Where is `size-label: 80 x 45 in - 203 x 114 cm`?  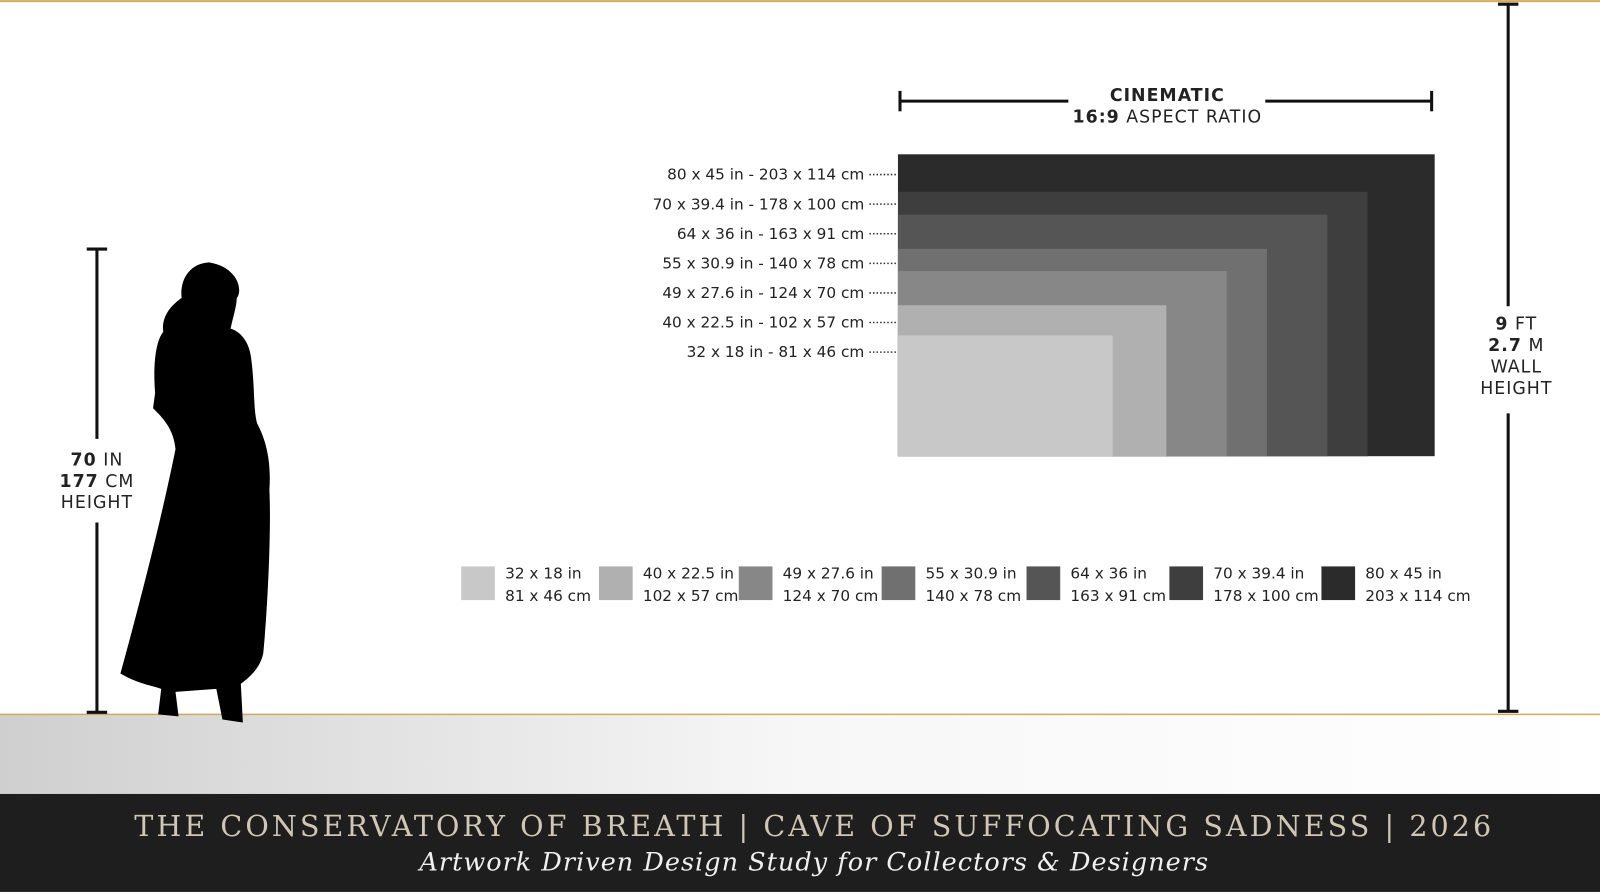 size-label: 80 x 45 in - 203 x 114 cm is located at coordinates (765, 175).